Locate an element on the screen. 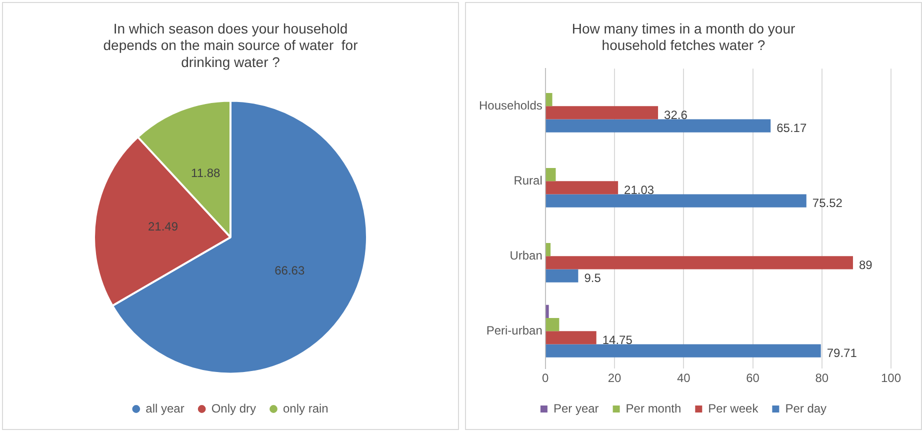 The height and width of the screenshot is (432, 922). legend-label: Per week is located at coordinates (734, 408).